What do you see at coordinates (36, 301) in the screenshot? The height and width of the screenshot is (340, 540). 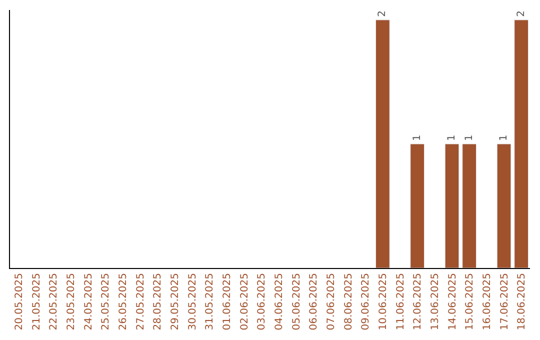 I see `x-tick-label: 21.05.2025` at bounding box center [36, 301].